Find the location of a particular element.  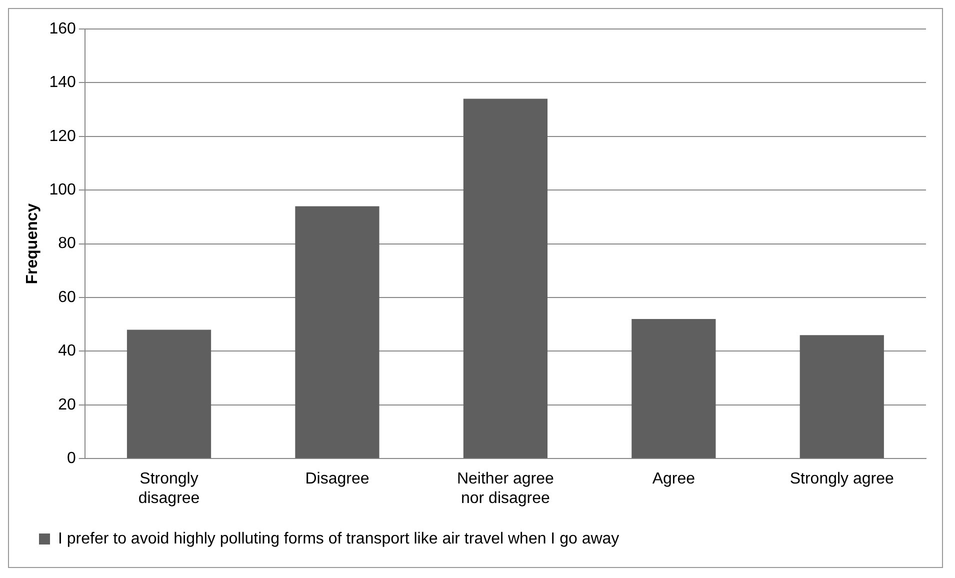

x-tick-label: Strongly disagree is located at coordinates (169, 488).